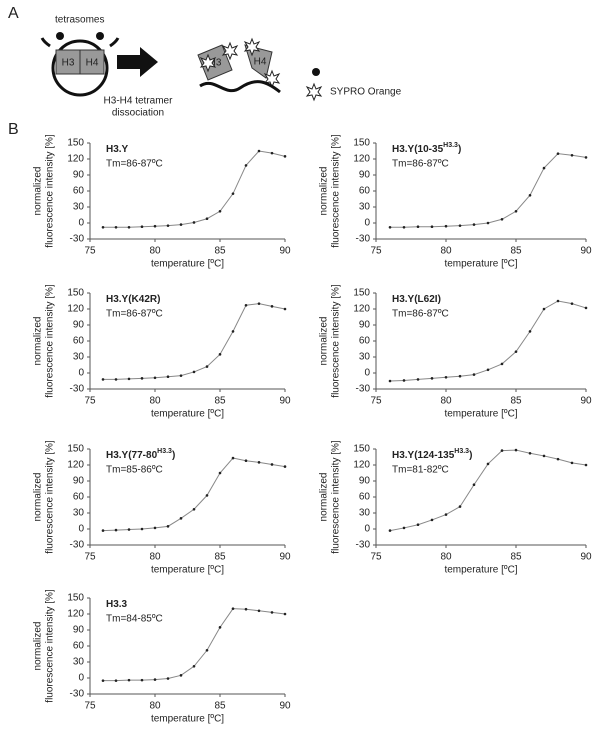  What do you see at coordinates (316, 72) in the screenshot?
I see `legend-dot` at bounding box center [316, 72].